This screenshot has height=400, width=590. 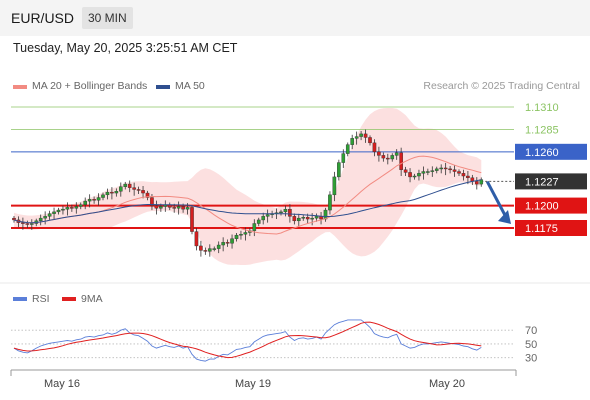 I want to click on rsi-tick-label: 30, so click(x=531, y=359).